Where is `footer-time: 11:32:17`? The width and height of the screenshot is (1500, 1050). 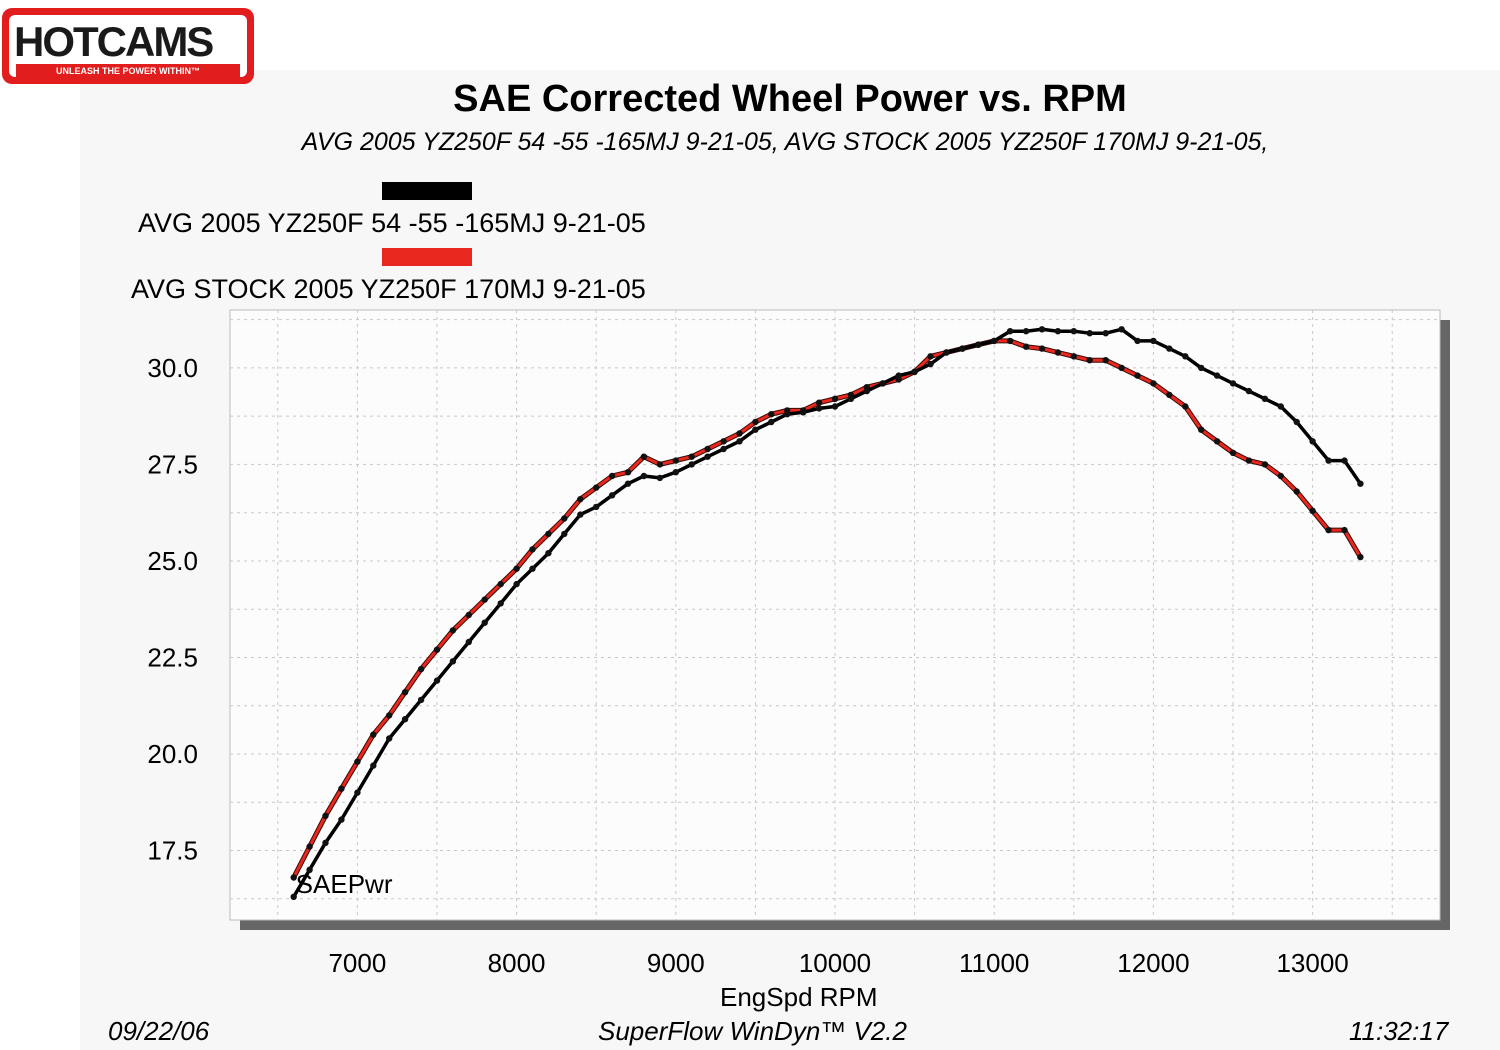
footer-time: 11:32:17 is located at coordinates (1399, 1031).